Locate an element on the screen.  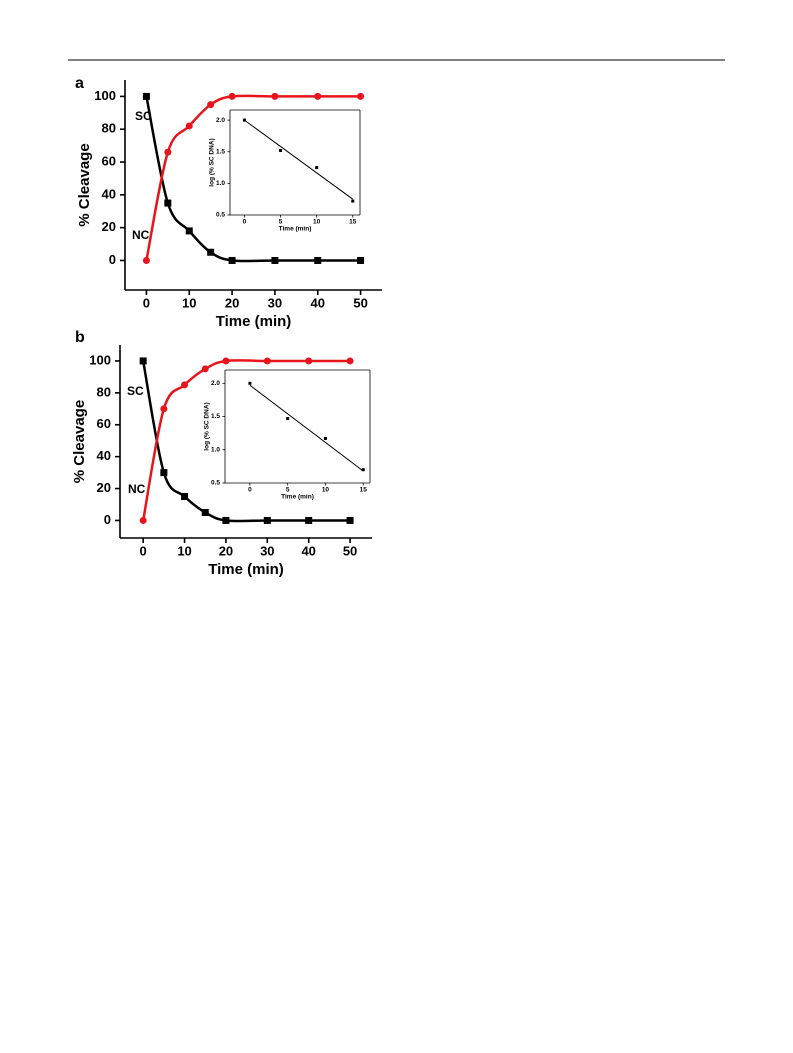
y-tick-label: 60 is located at coordinates (104, 423).